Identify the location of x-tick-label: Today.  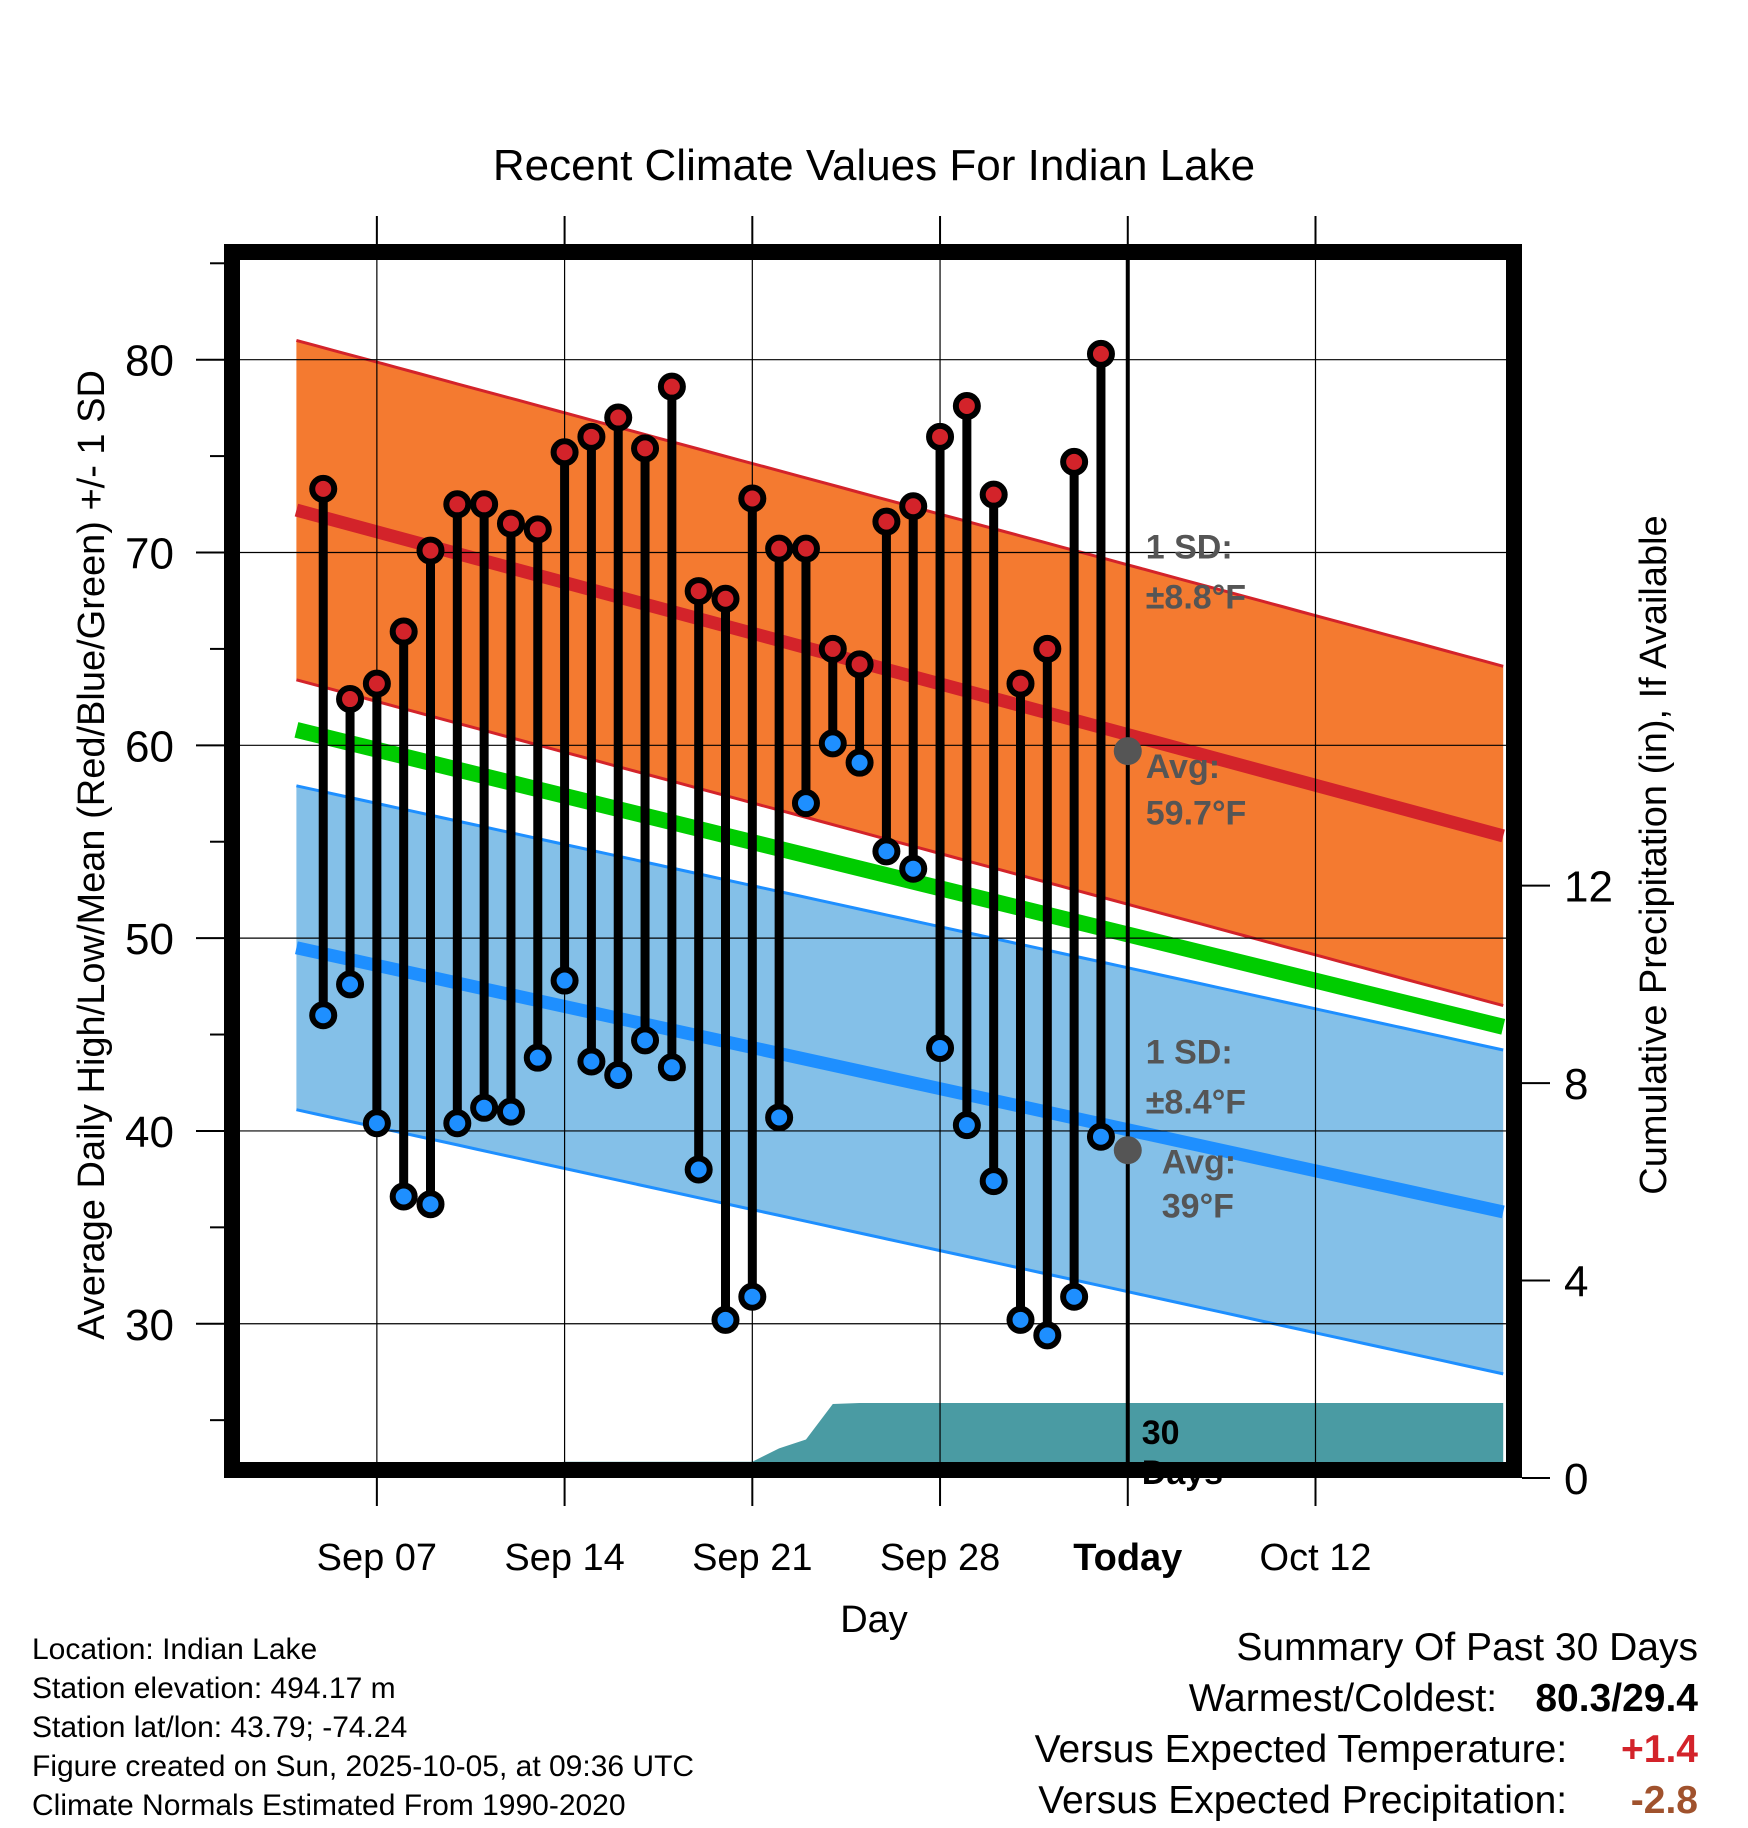
(1127, 1558).